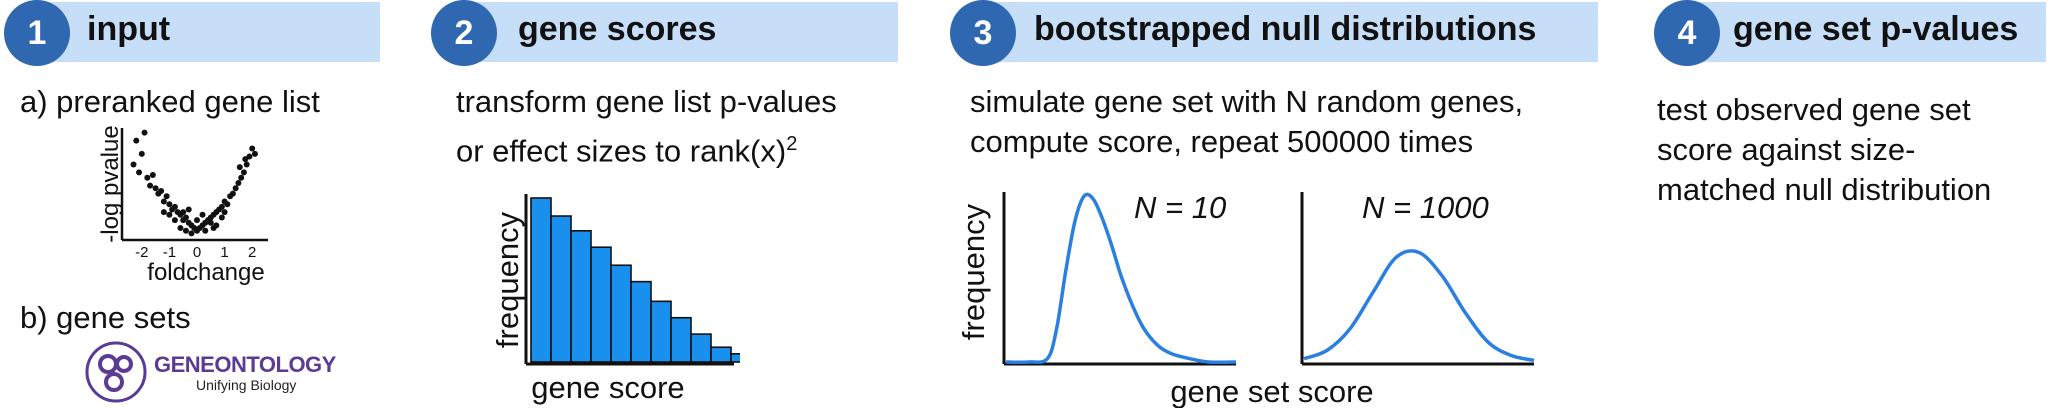 Image resolution: width=2050 pixels, height=408 pixels. I want to click on volcano-tick-label: 1, so click(224, 252).